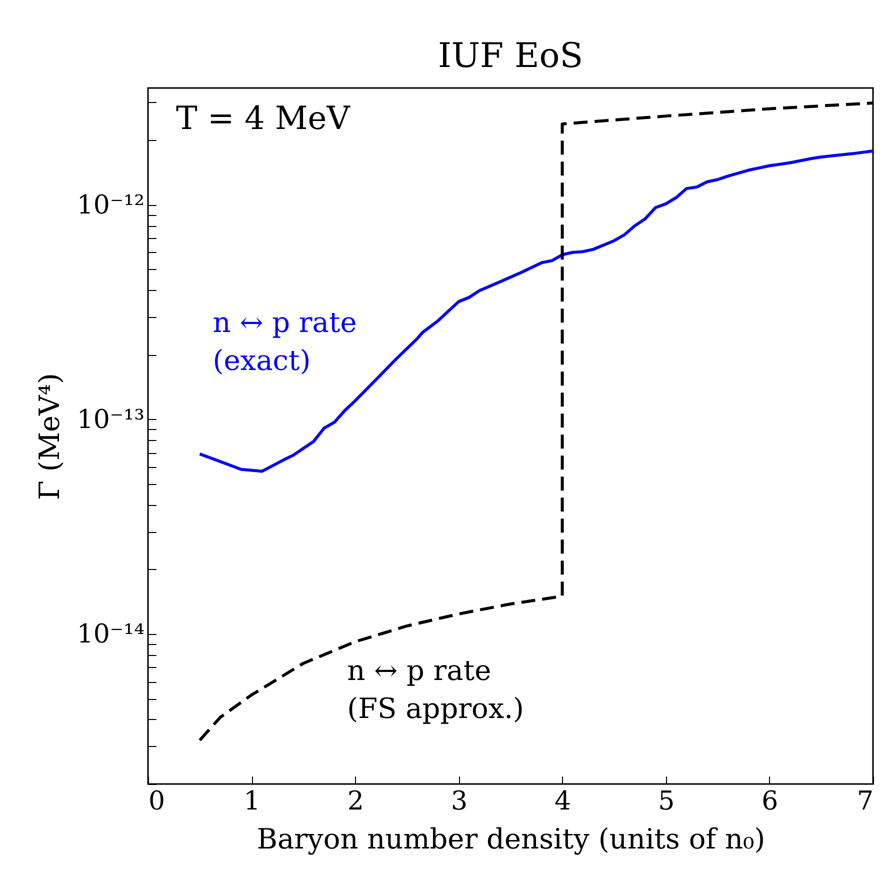 This screenshot has width=886, height=886. What do you see at coordinates (284, 341) in the screenshot?
I see `series-label: n ↔ p rate (exact)` at bounding box center [284, 341].